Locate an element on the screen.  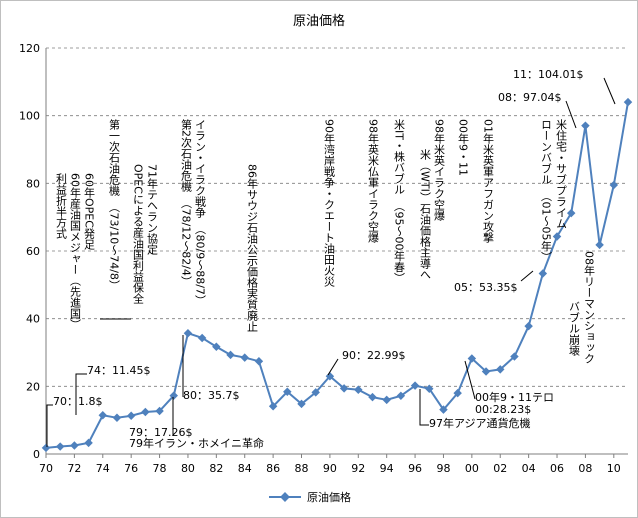
y-axis-ticks: 0 20 40 60 80 100 120 is located at coordinates (29, 251).